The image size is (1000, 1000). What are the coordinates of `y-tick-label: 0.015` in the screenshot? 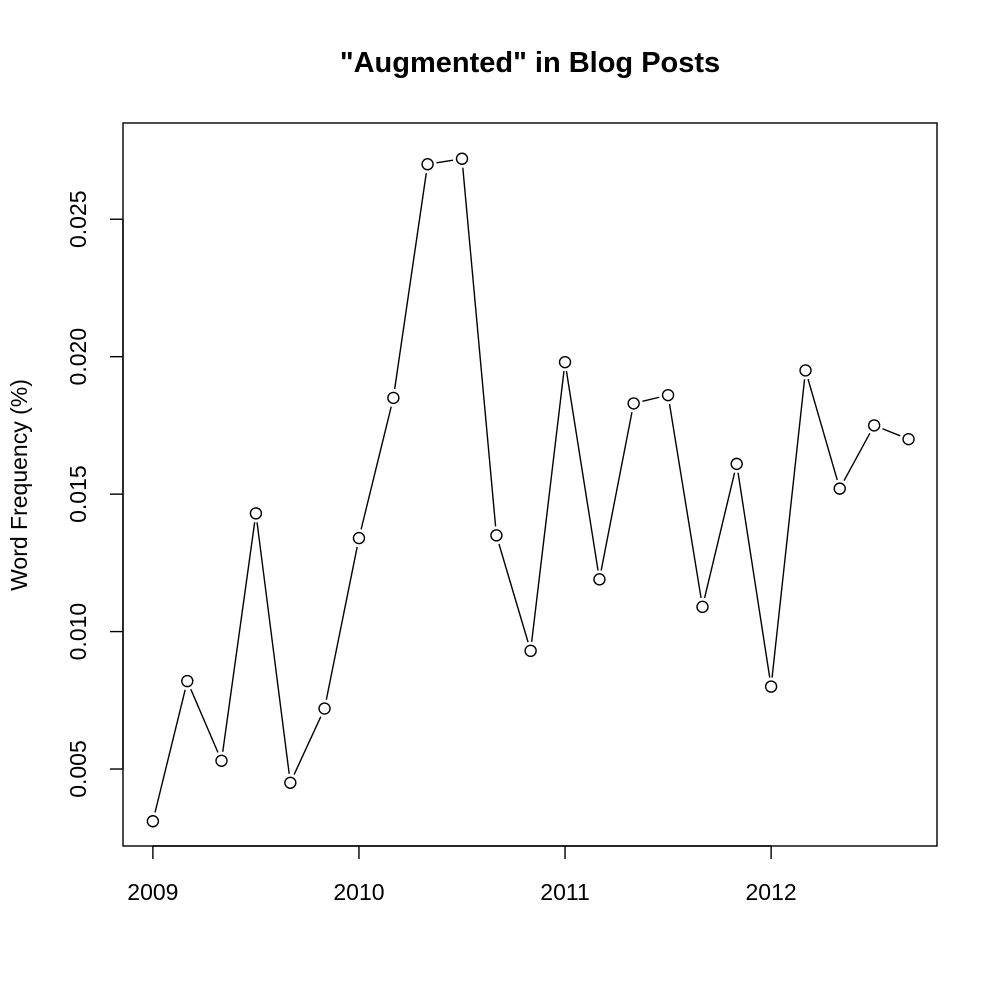 It's located at (78, 494).